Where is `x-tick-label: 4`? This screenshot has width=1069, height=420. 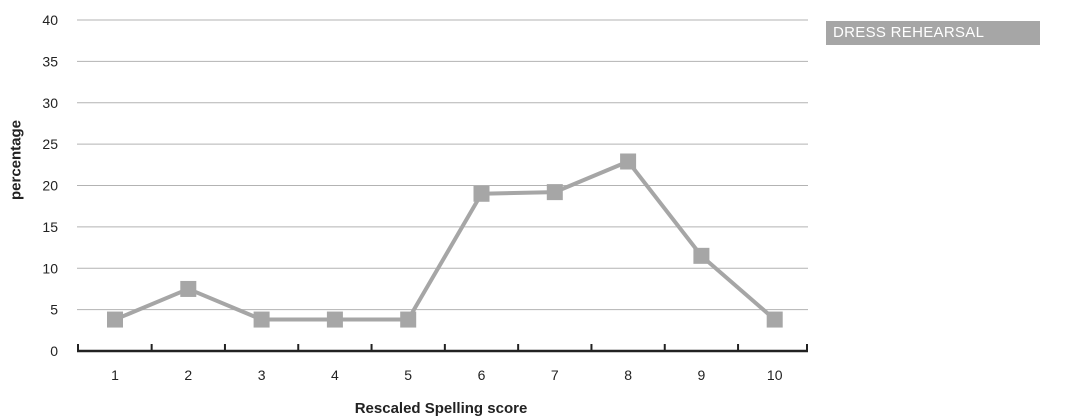 x-tick-label: 4 is located at coordinates (335, 375).